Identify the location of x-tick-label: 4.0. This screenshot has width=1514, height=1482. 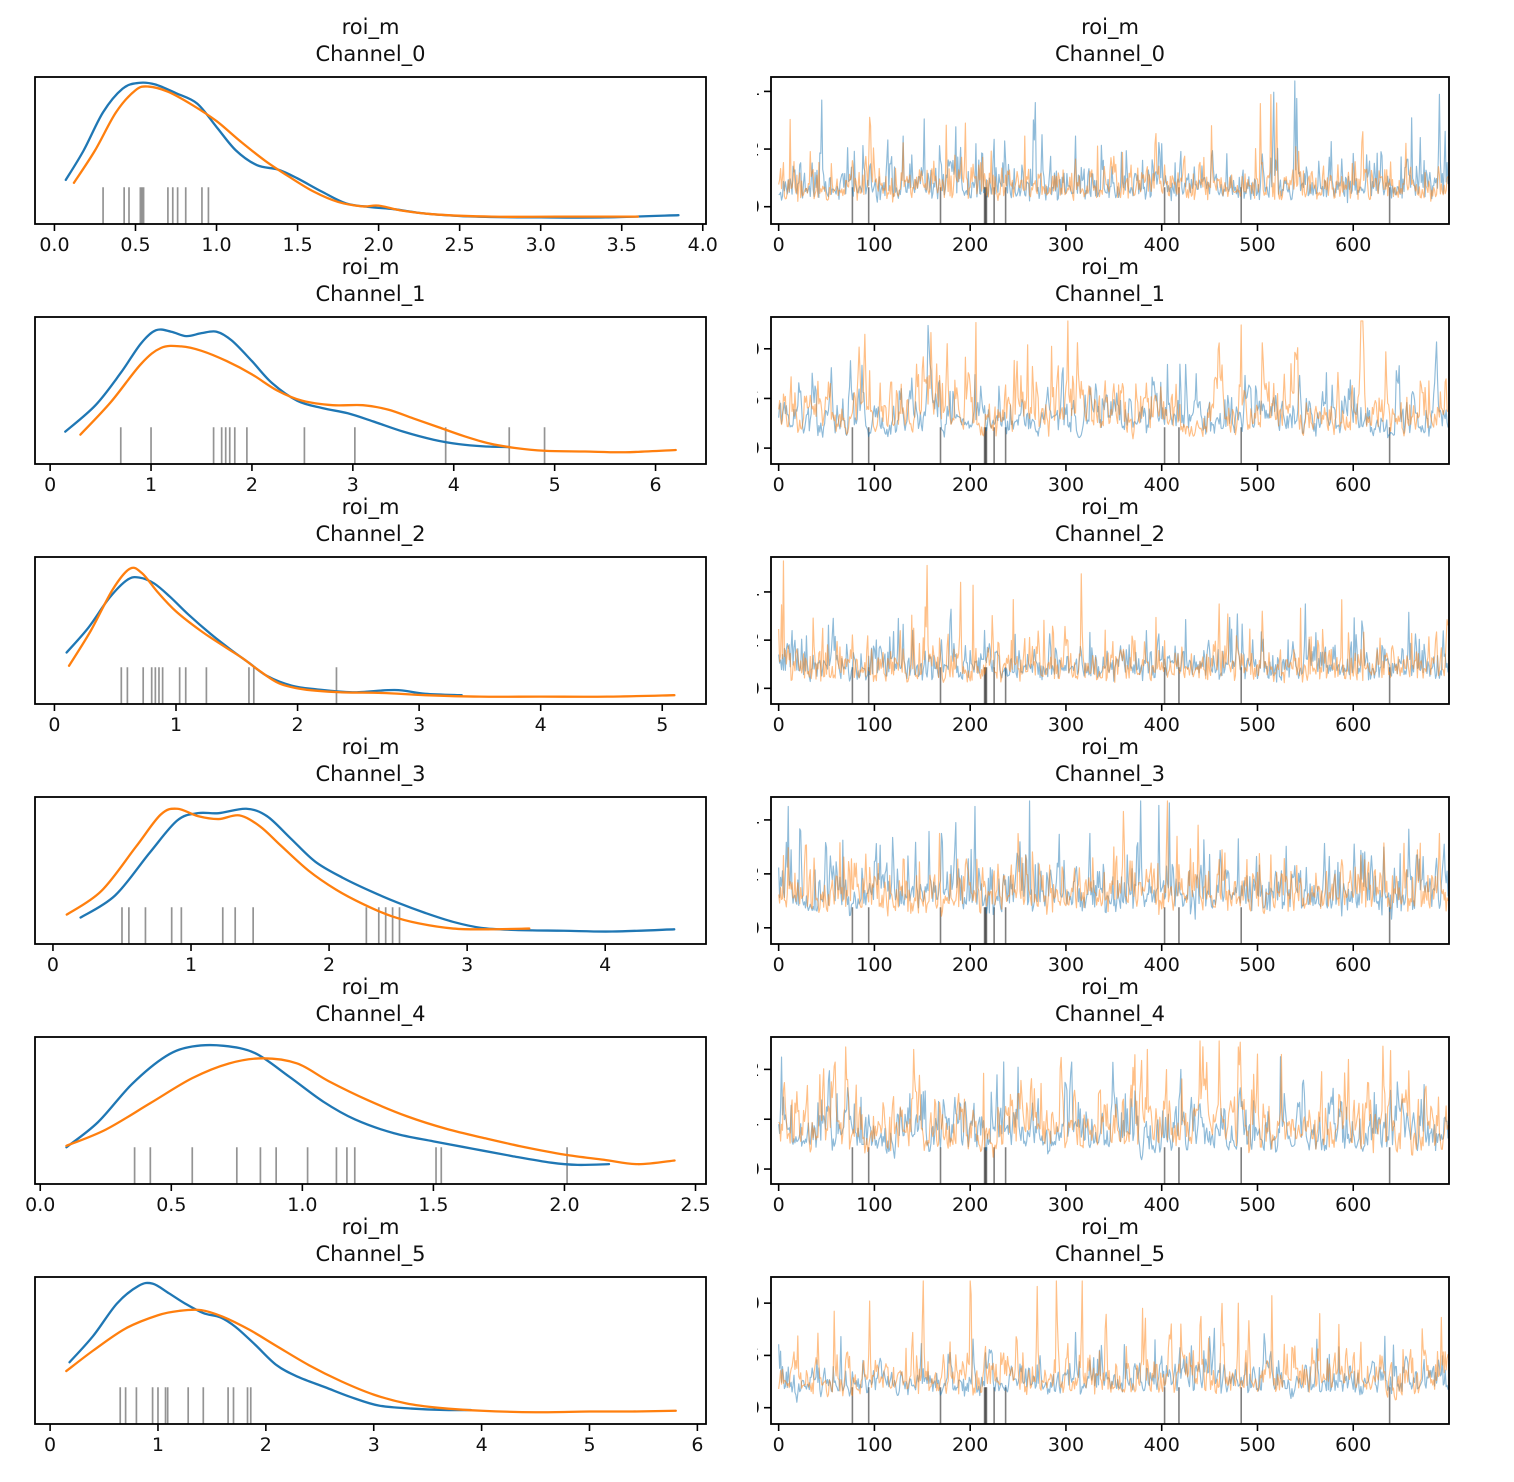
(703, 245).